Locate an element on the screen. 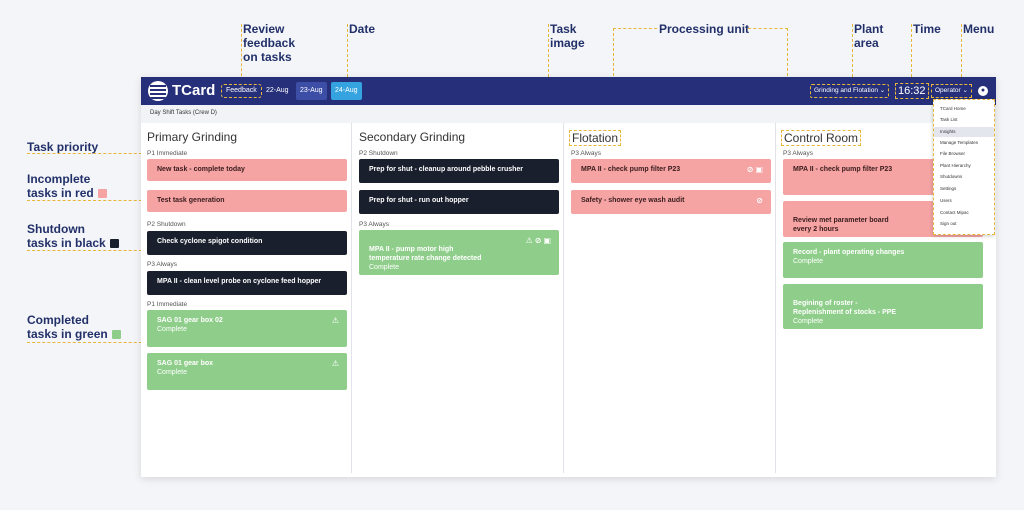 The width and height of the screenshot is (1024, 510). annotation-task-image: Task image is located at coordinates (567, 36).